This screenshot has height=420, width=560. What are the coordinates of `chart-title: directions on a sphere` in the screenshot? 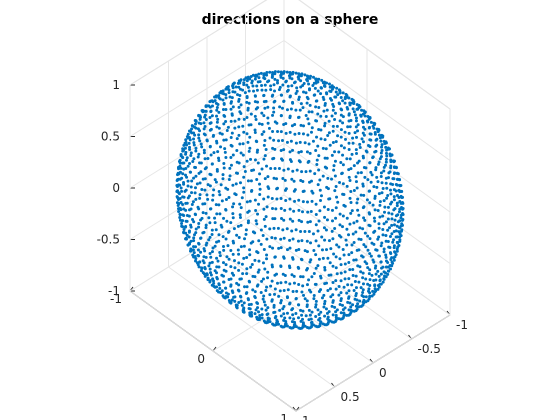 It's located at (290, 20).